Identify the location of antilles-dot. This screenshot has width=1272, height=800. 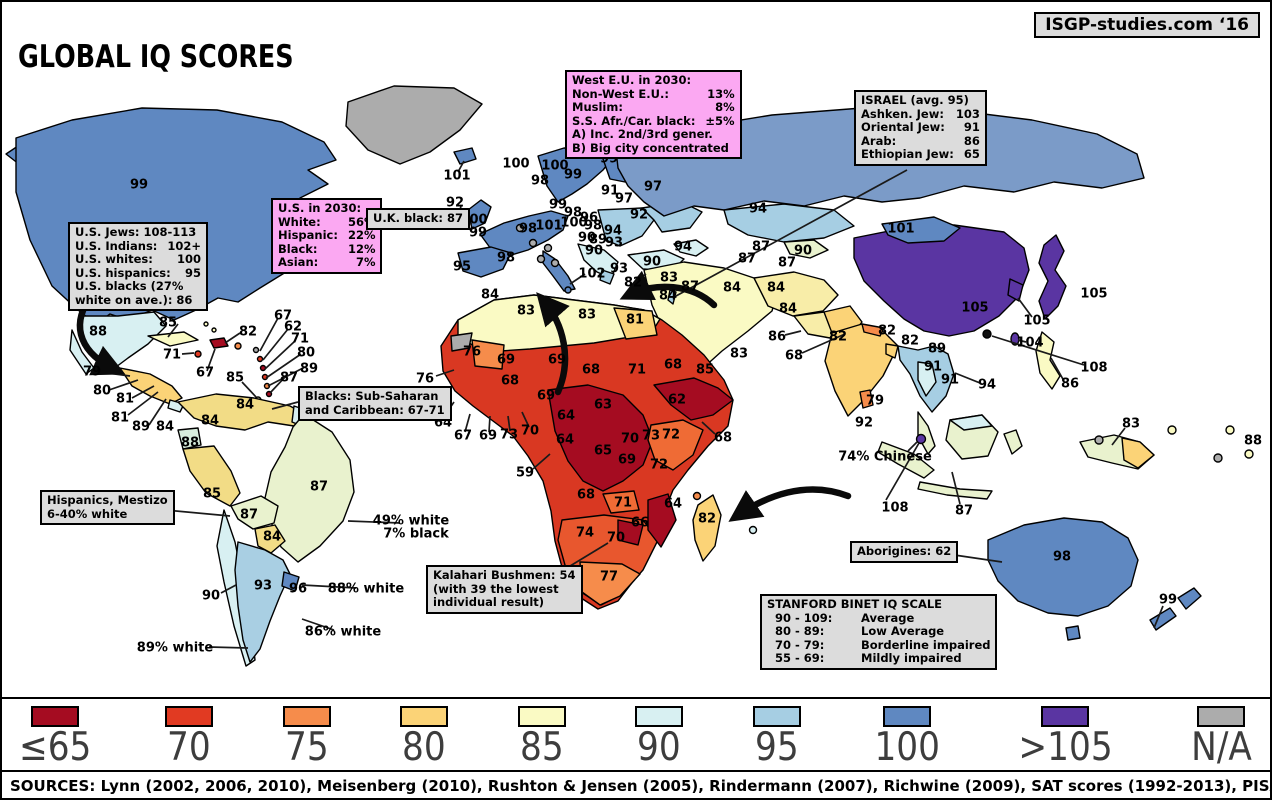
(260, 359).